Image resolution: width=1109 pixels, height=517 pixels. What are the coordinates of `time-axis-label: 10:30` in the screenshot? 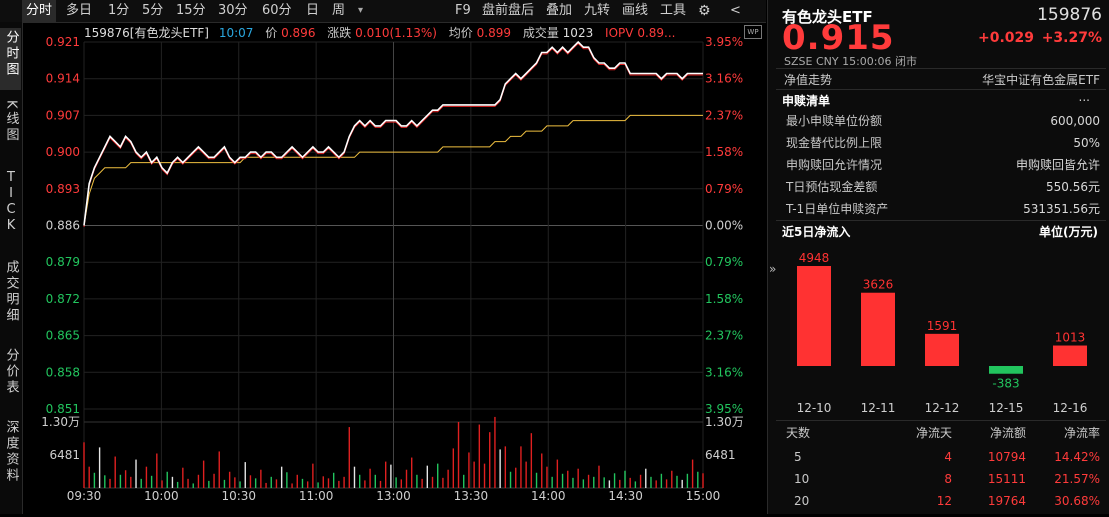 It's located at (238, 496).